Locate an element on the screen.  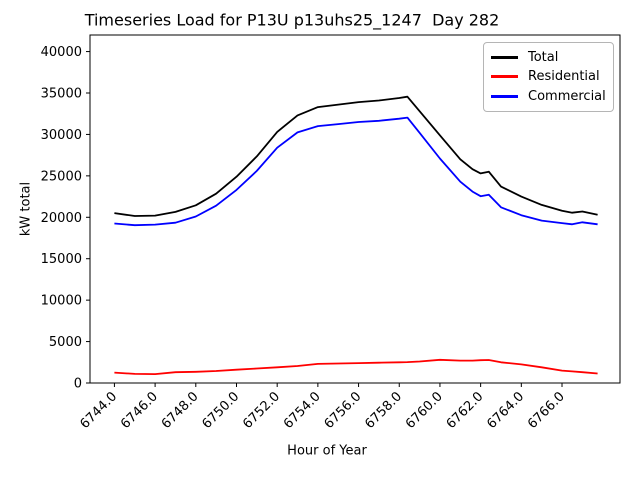
legend-item-commercial: Commercial is located at coordinates (549, 96).